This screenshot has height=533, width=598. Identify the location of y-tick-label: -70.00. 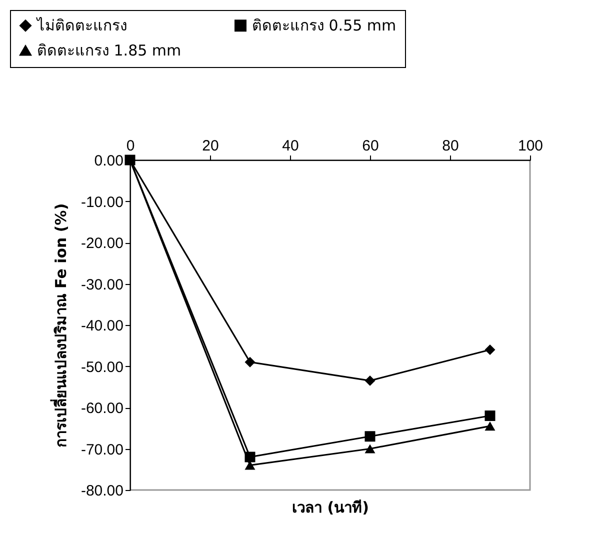
(102, 449).